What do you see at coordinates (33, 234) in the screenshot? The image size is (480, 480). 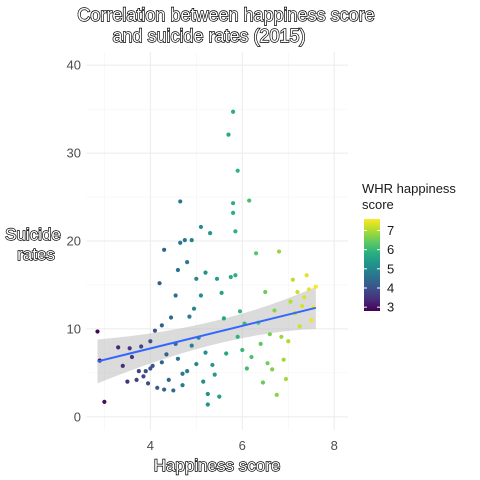 I see `y-axis-label-line-1: Suicide` at bounding box center [33, 234].